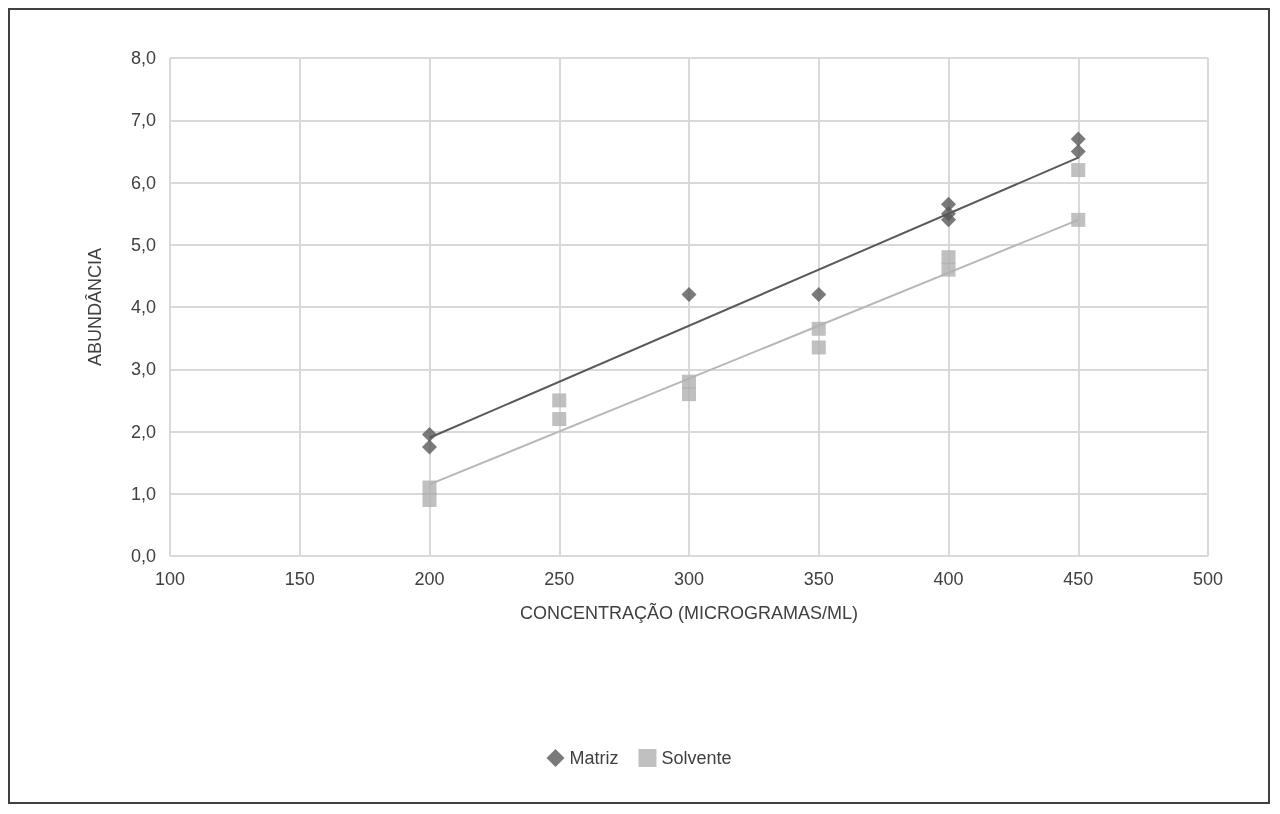 The image size is (1280, 814). What do you see at coordinates (170, 579) in the screenshot?
I see `x-tick-label: 100` at bounding box center [170, 579].